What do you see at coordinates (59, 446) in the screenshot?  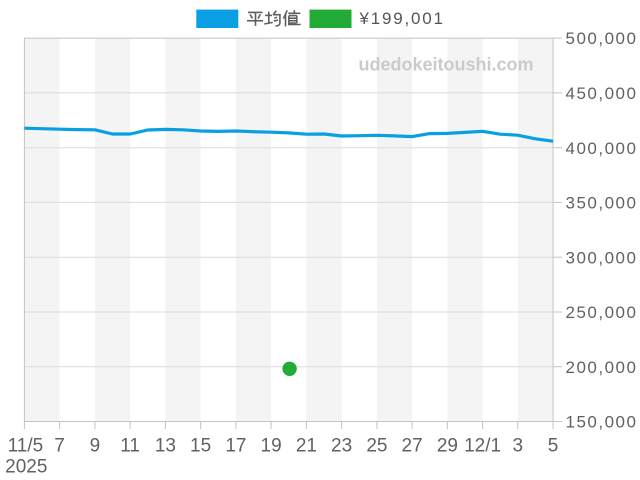 I see `svg-text: 7` at bounding box center [59, 446].